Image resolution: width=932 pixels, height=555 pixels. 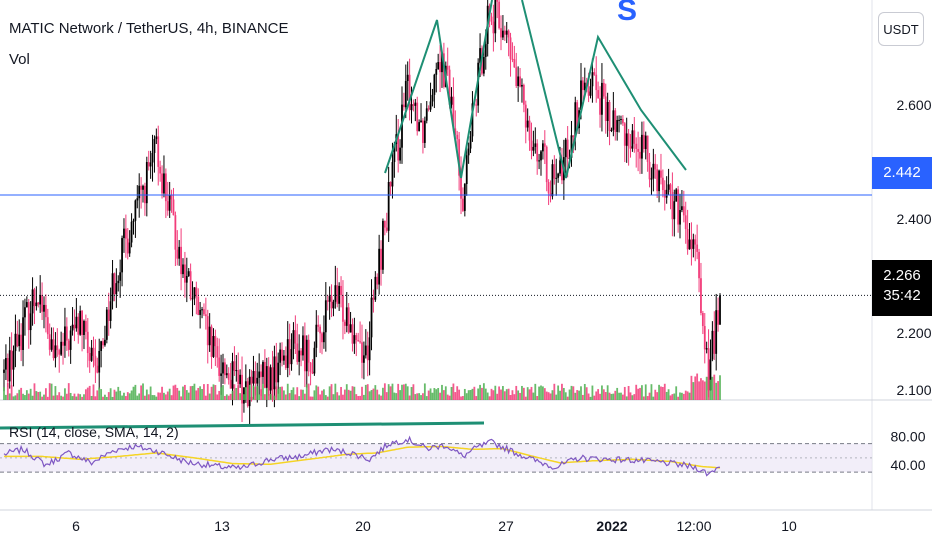 I want to click on time-tick-label: 2022, so click(x=611, y=526).